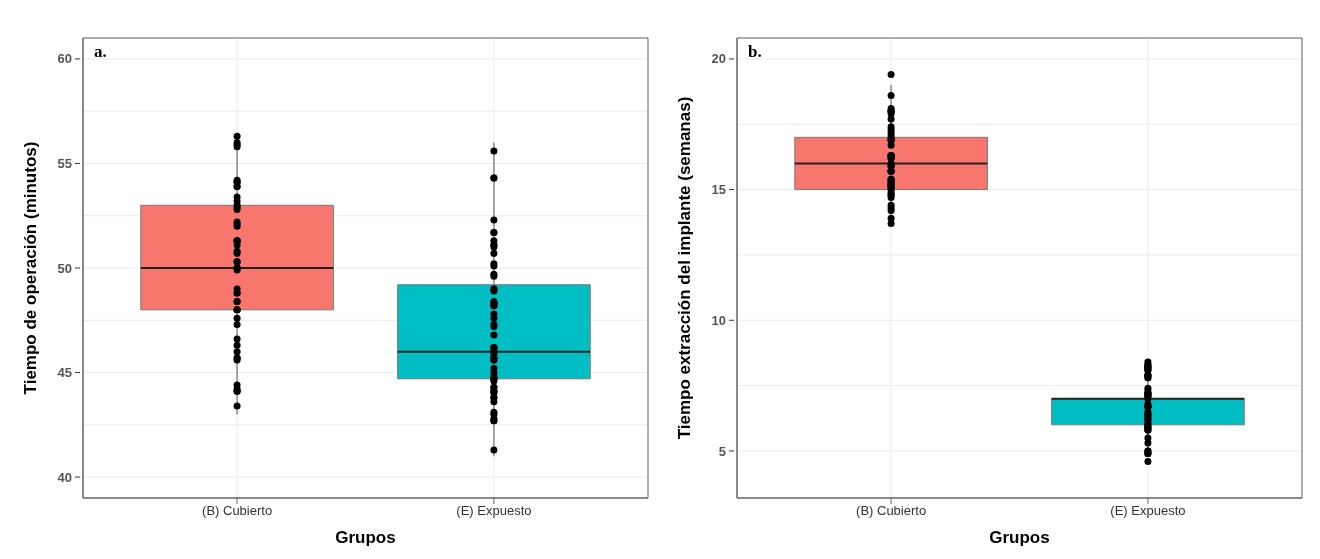 The image size is (1320, 559). I want to click on y-tick-label: 15, so click(718, 190).